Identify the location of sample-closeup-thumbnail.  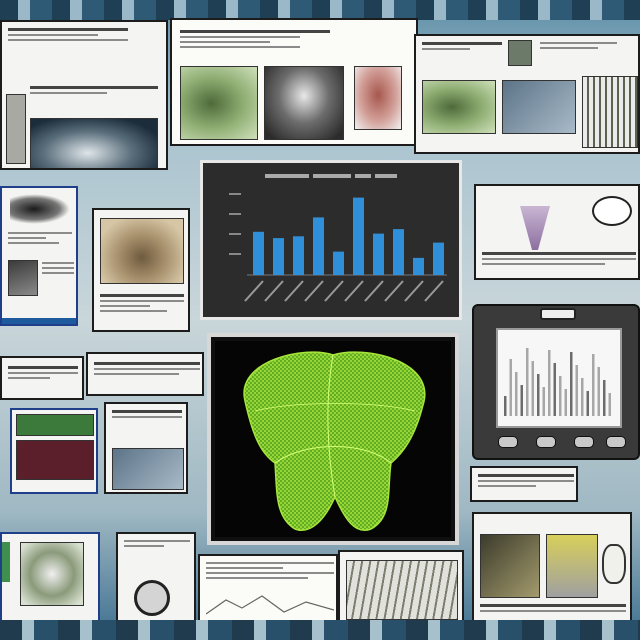
(23, 278).